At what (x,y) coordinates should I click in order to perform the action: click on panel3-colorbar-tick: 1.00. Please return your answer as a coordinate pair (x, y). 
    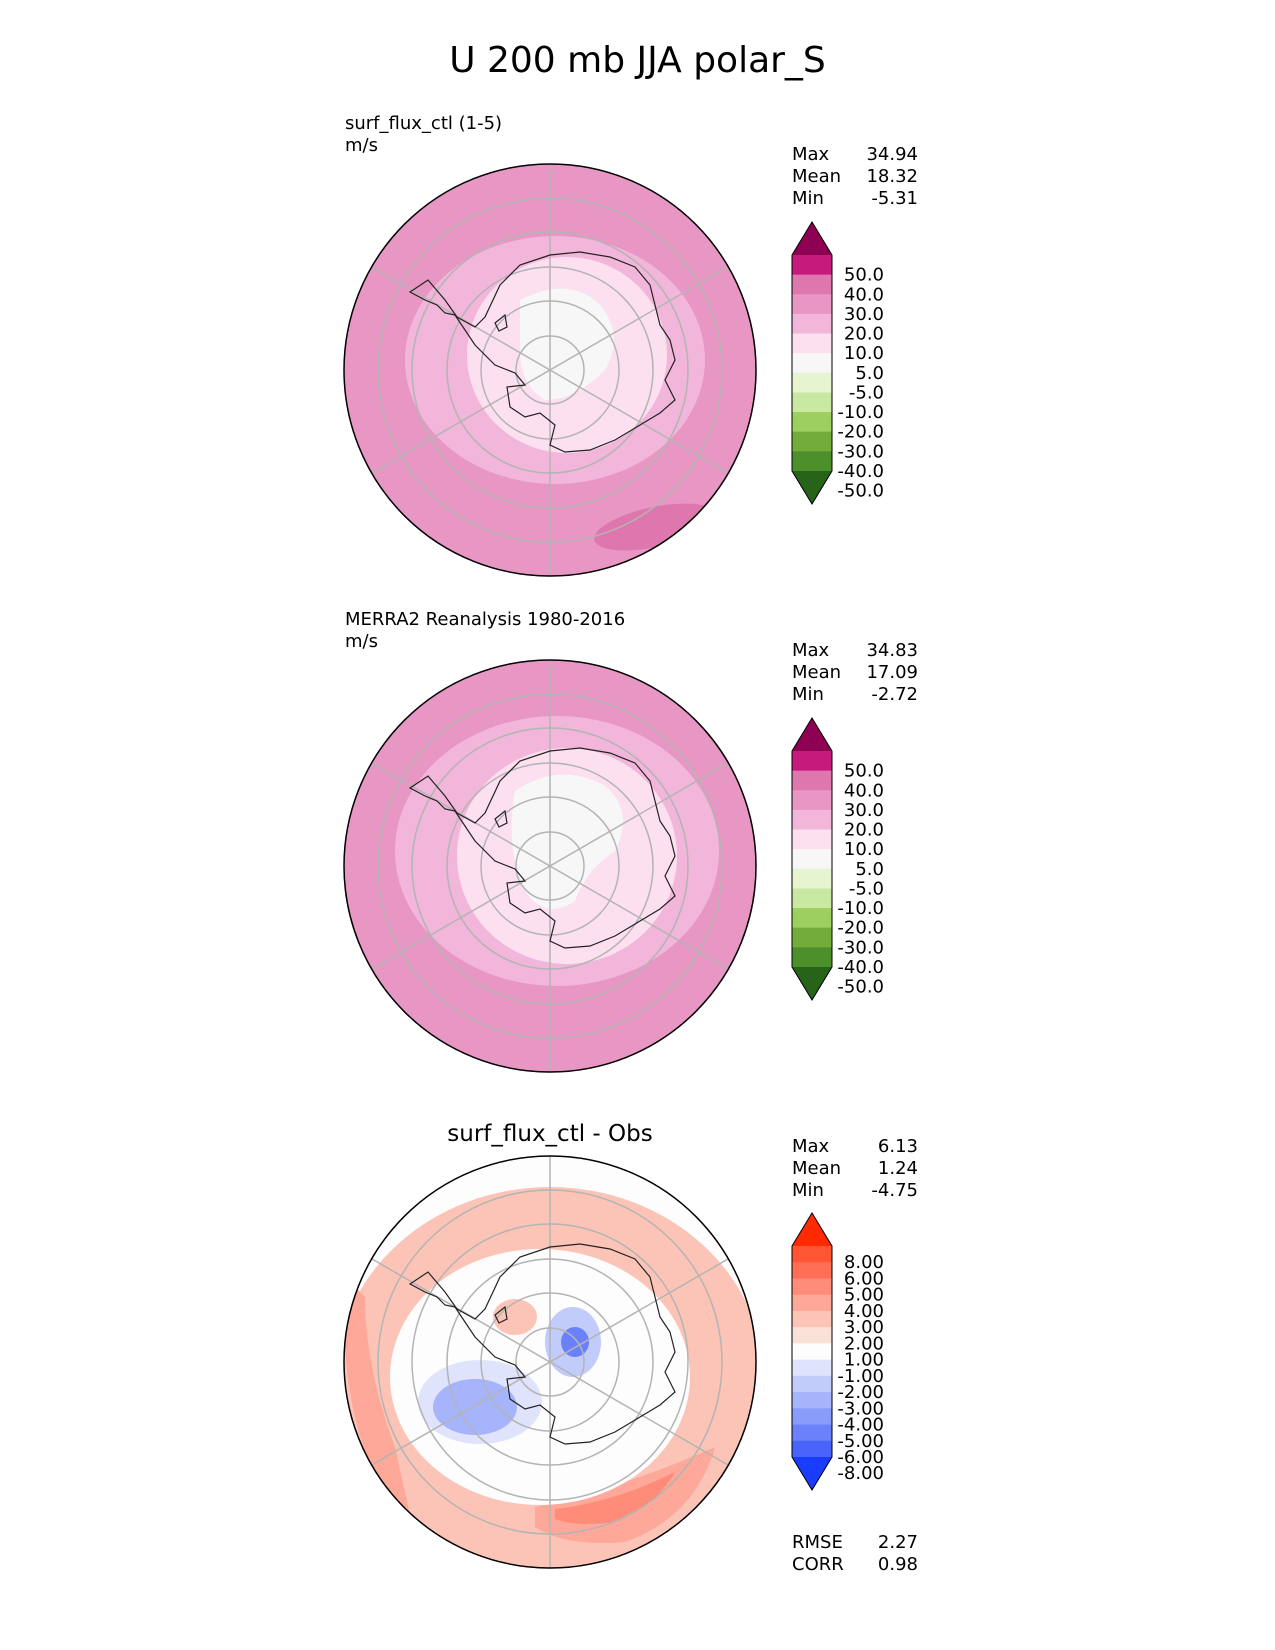
    Looking at the image, I should click on (864, 1360).